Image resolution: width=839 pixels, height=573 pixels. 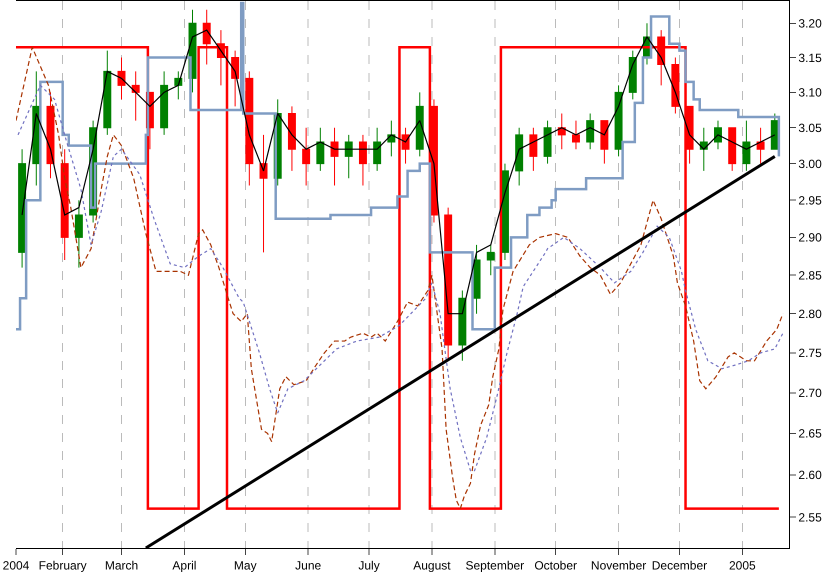 I want to click on y-tick-label: 2.55, so click(x=810, y=517).